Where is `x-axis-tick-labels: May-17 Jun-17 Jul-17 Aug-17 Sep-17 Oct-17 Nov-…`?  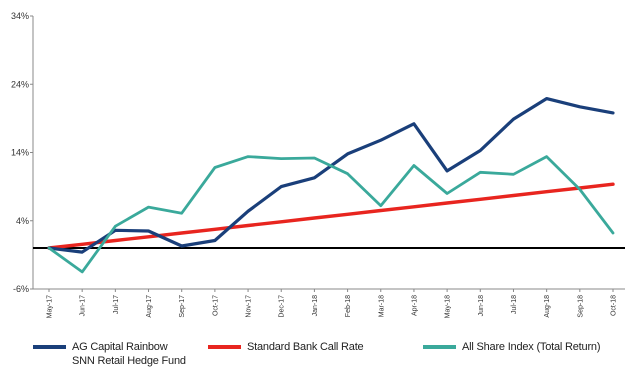 x-axis-tick-labels: May-17 Jun-17 Jul-17 Aug-17 Sep-17 Oct-17 Nov-… is located at coordinates (332, 306).